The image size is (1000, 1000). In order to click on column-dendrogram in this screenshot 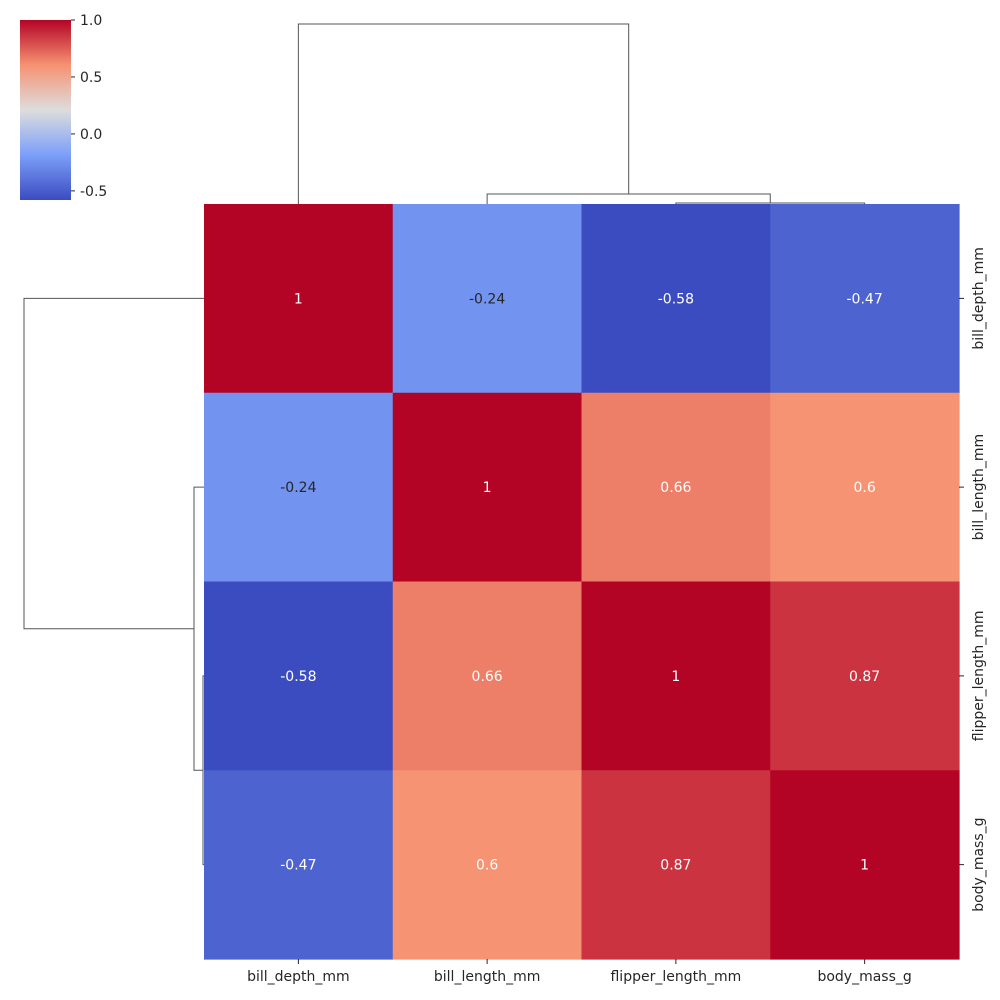, I will do `click(581, 113)`.